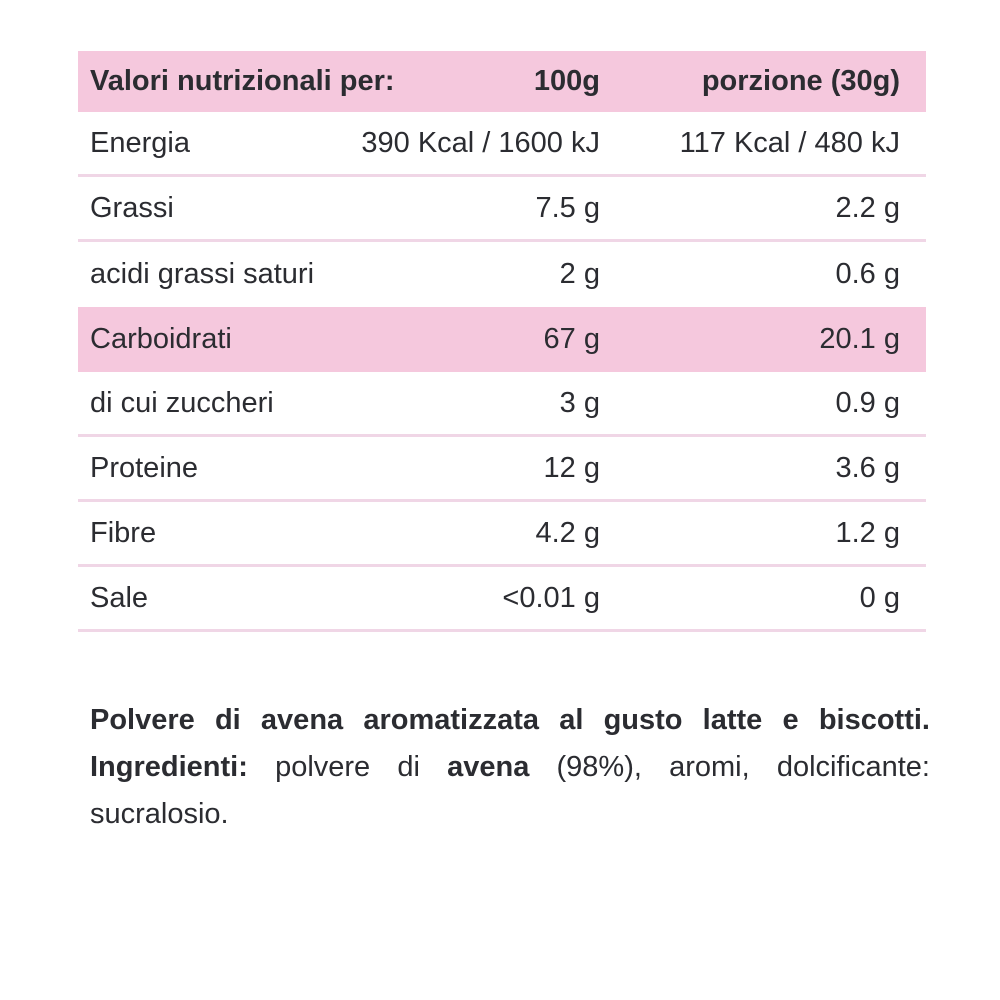 The width and height of the screenshot is (1000, 1000). What do you see at coordinates (502, 274) in the screenshot?
I see `table-row: acidi grassi saturi 2 g 0.6 g` at bounding box center [502, 274].